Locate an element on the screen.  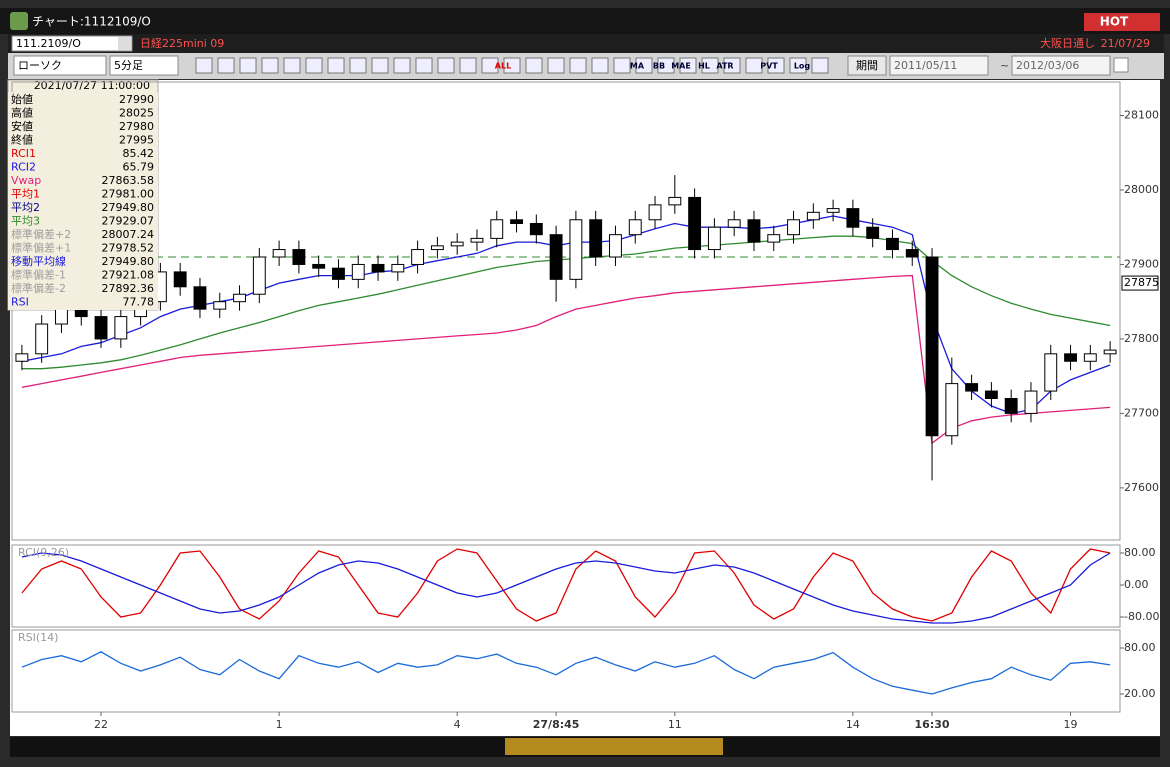
period-button is located at coordinates (867, 65).